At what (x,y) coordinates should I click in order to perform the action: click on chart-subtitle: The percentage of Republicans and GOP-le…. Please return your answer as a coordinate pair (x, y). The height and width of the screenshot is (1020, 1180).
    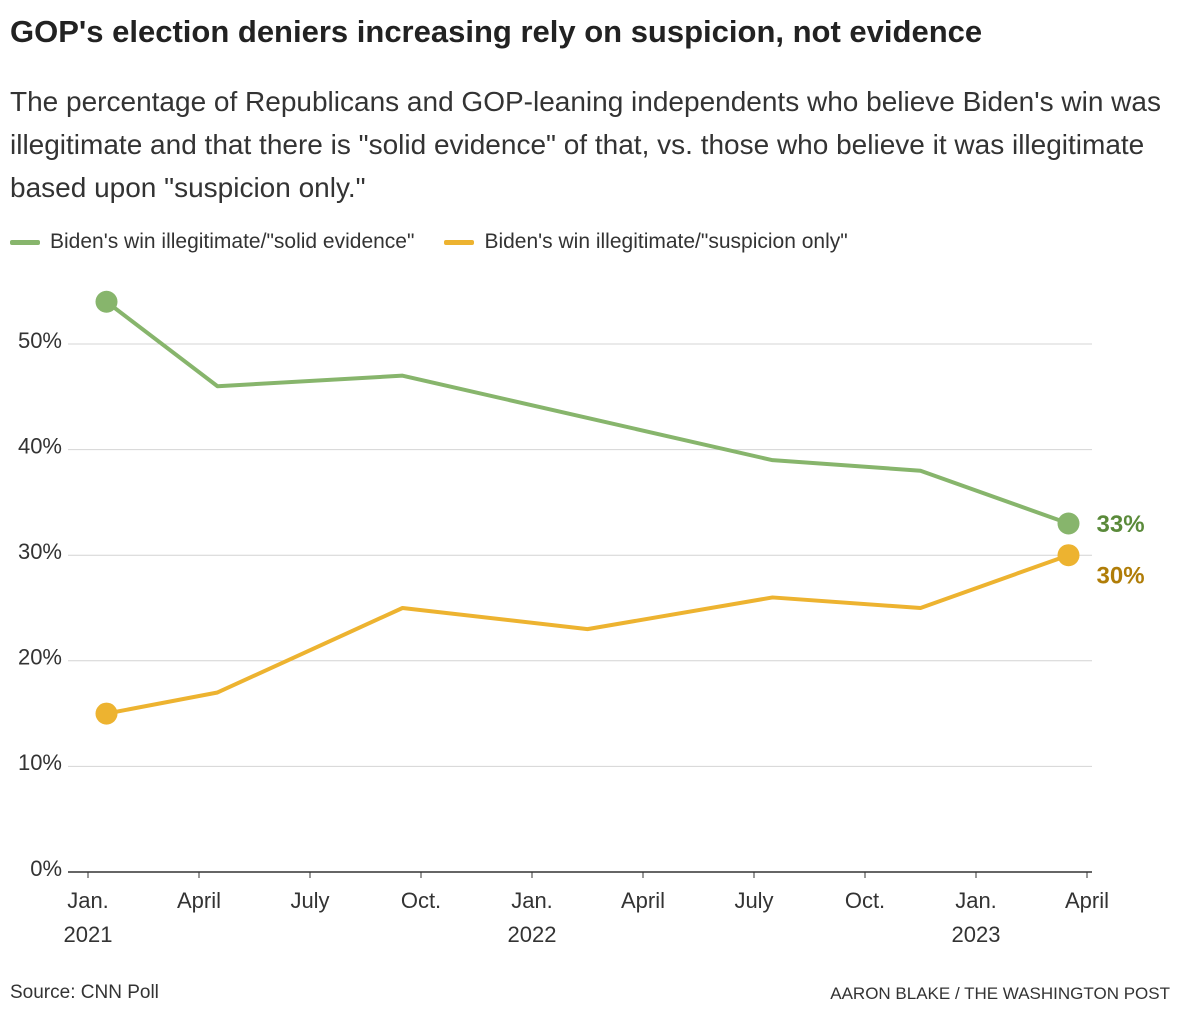
    Looking at the image, I should click on (585, 144).